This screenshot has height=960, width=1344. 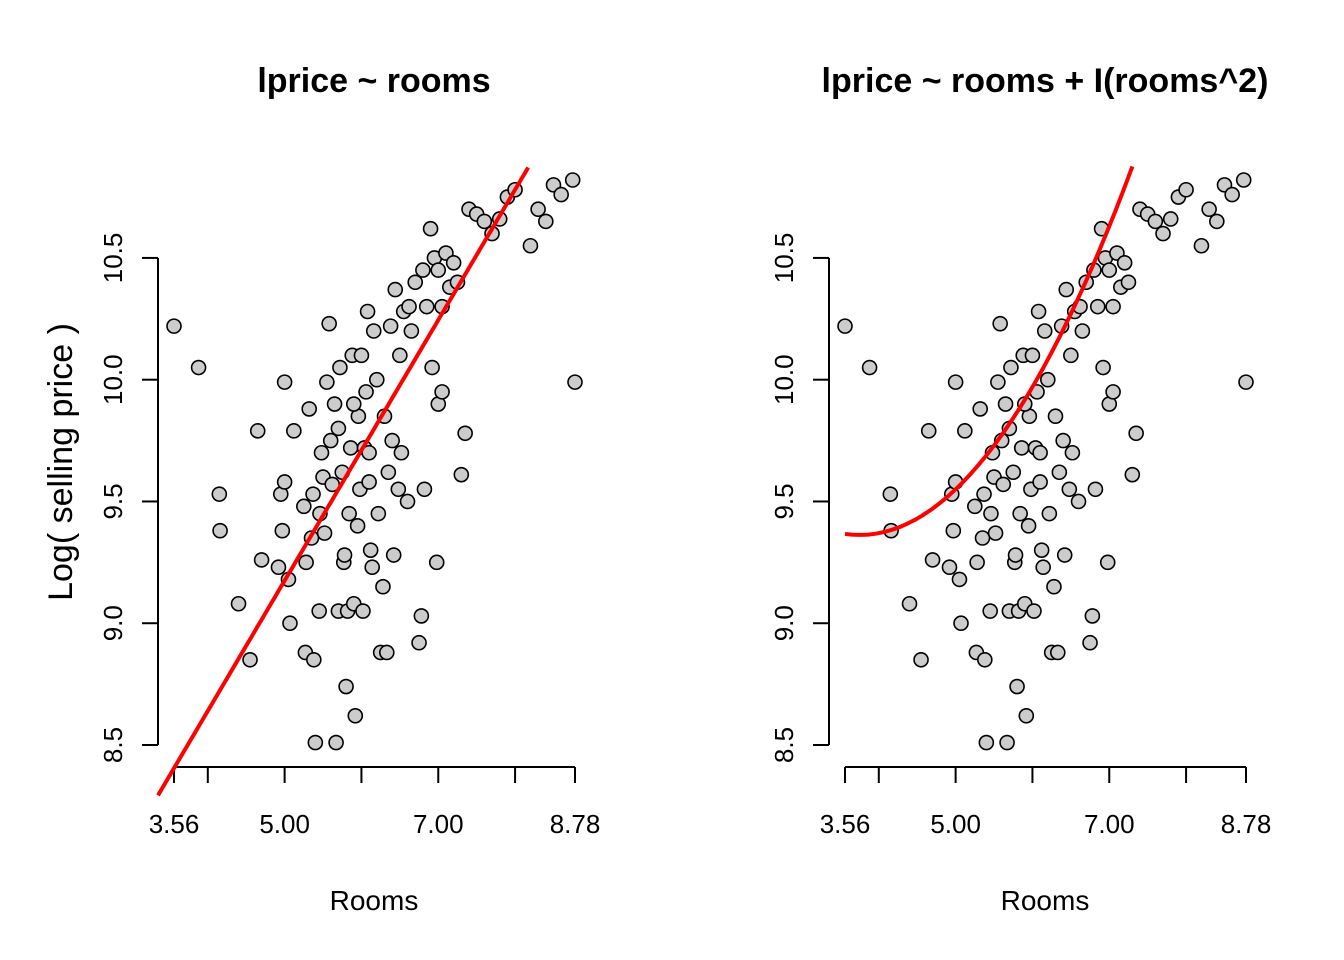 I want to click on y-tick-label: 9.0, so click(x=113, y=623).